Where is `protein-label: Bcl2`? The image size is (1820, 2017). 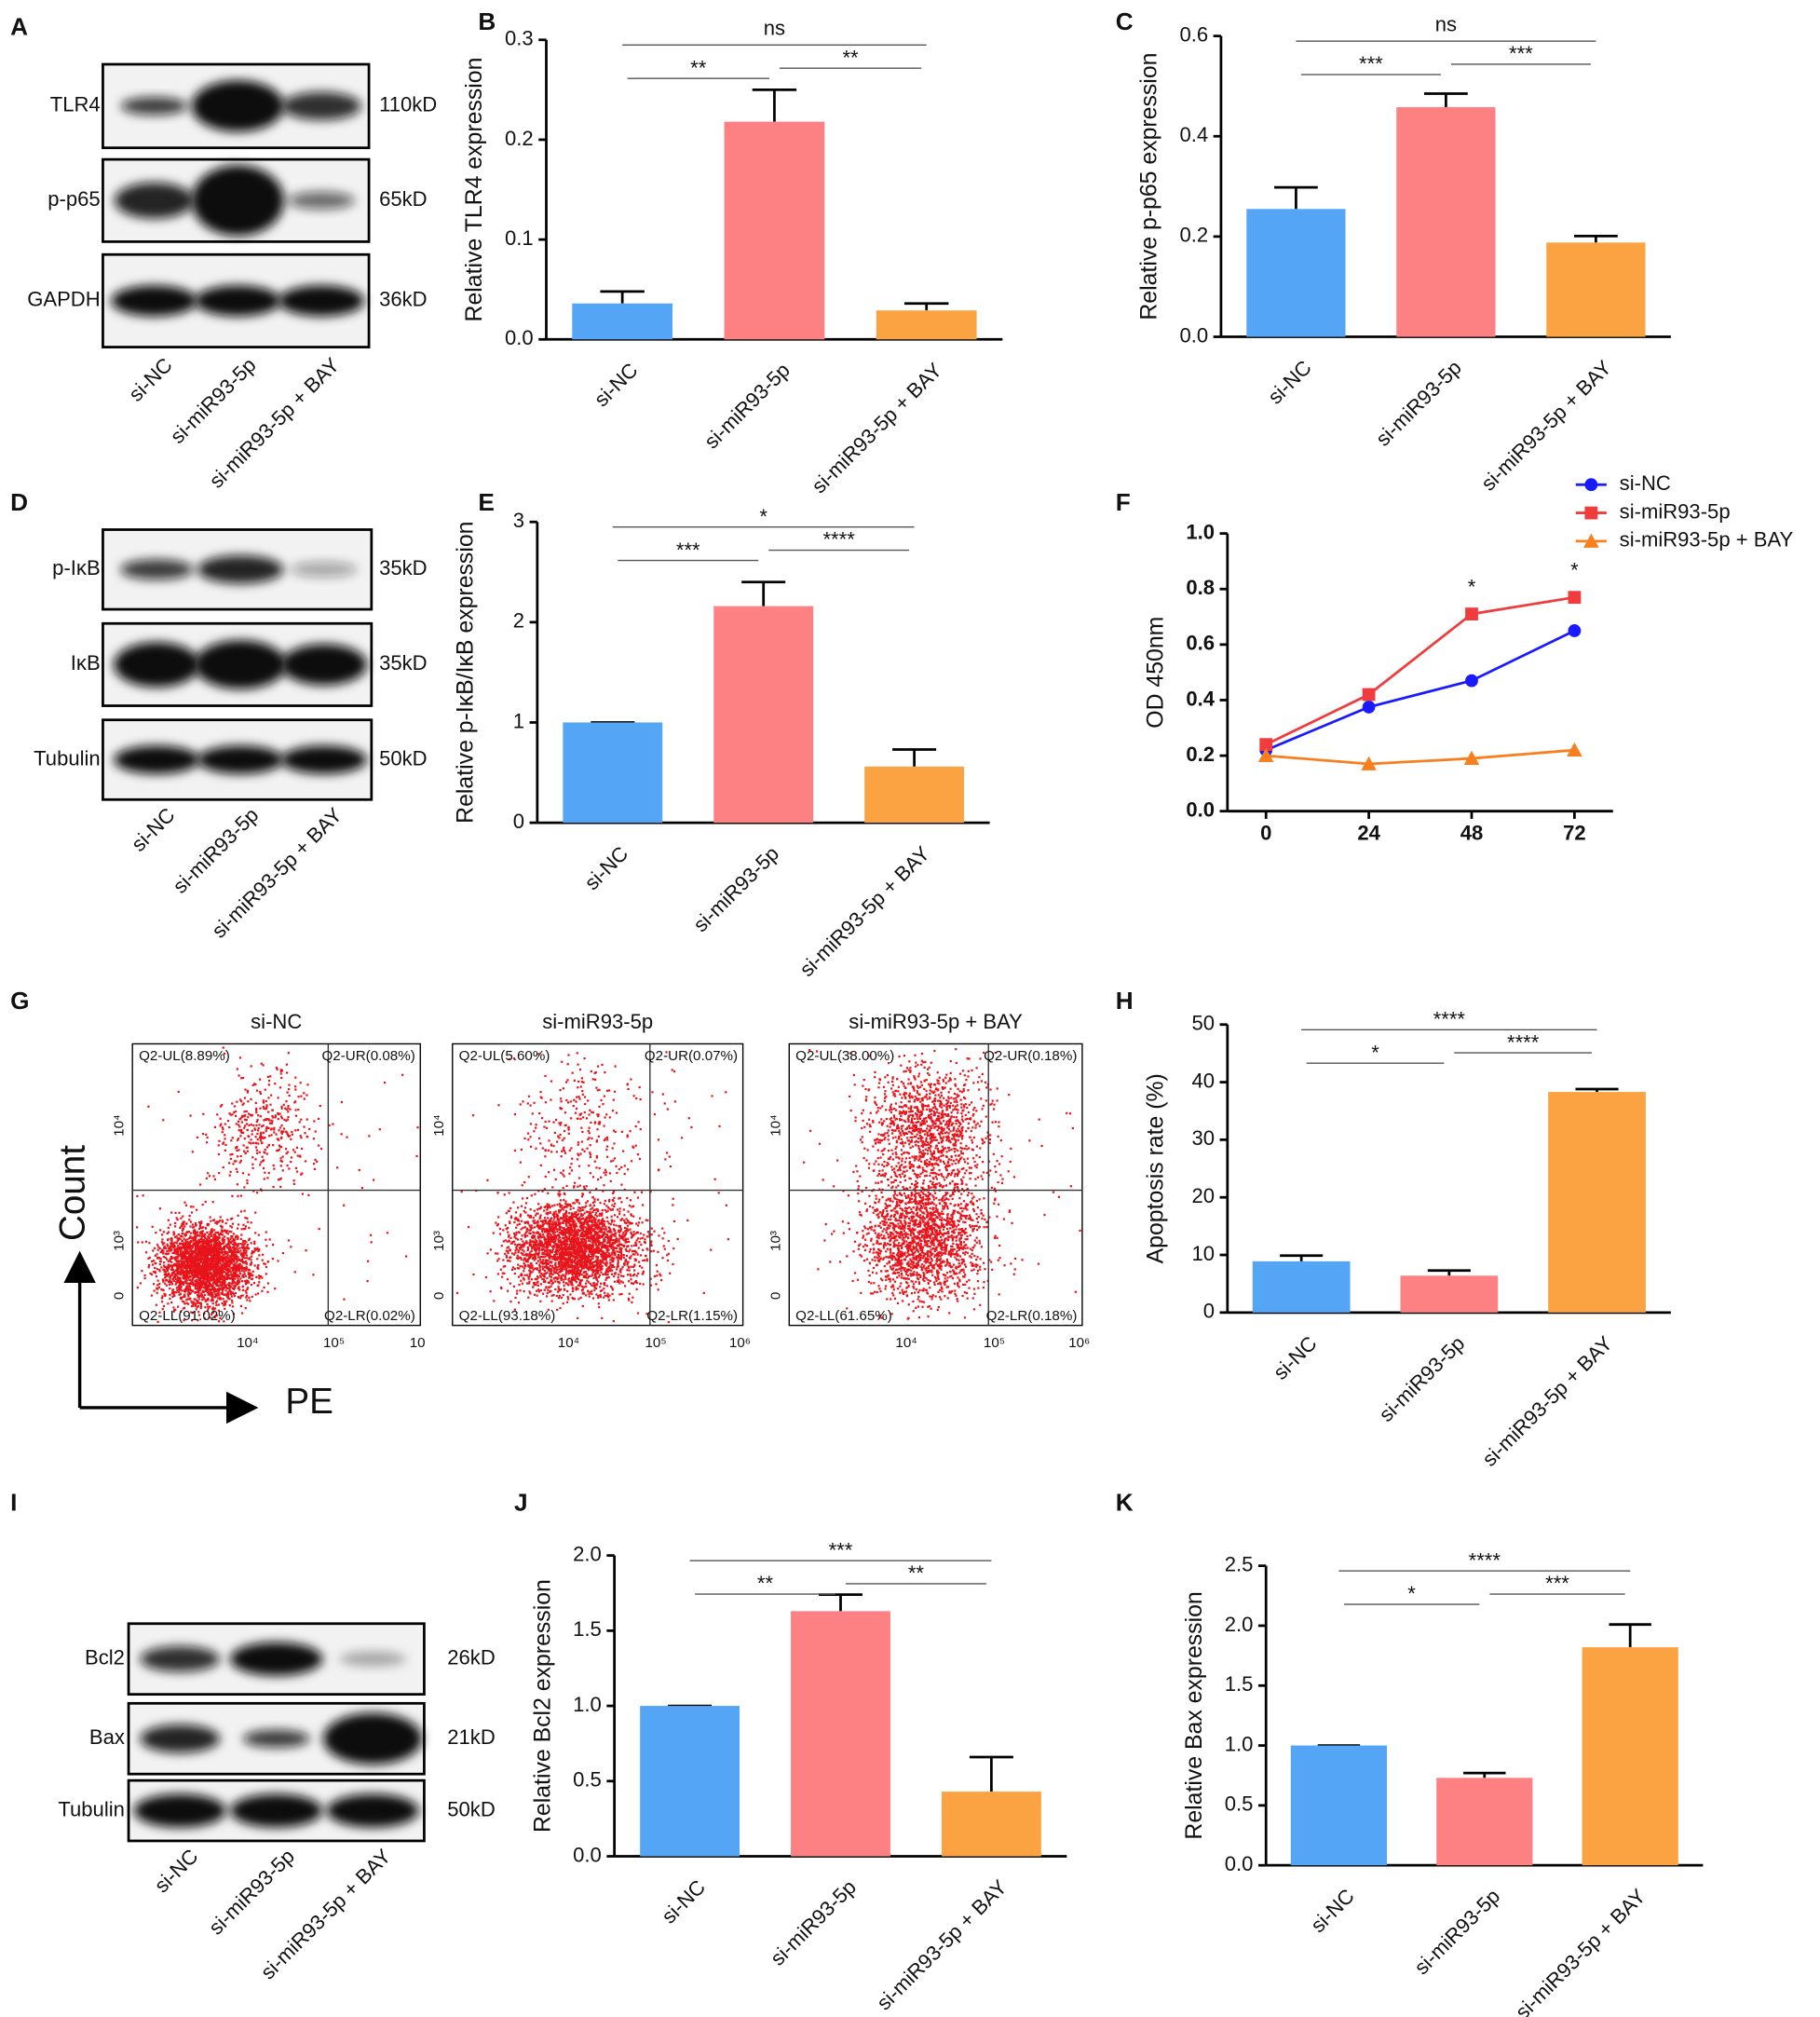
protein-label: Bcl2 is located at coordinates (105, 1657).